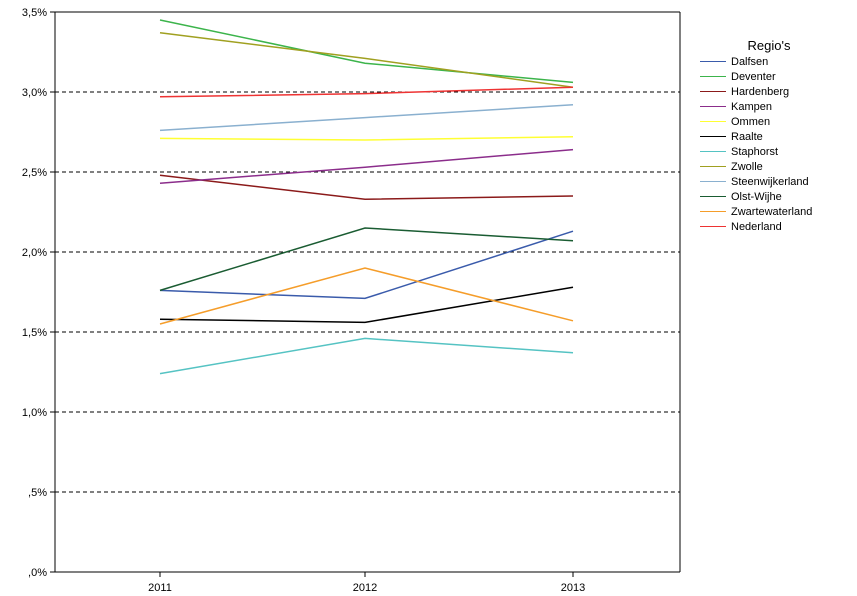 The height and width of the screenshot is (596, 857). I want to click on series-line-zwartewaterland, so click(366, 296).